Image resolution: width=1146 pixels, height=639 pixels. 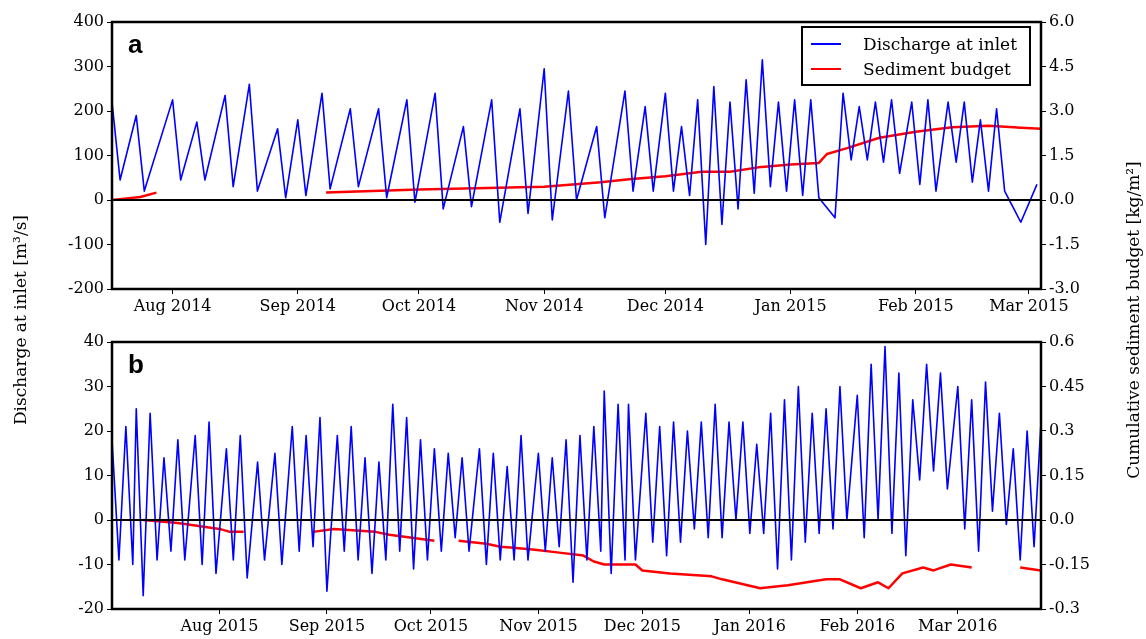 I want to click on y2-tick-label: 6.0, so click(x=1062, y=21).